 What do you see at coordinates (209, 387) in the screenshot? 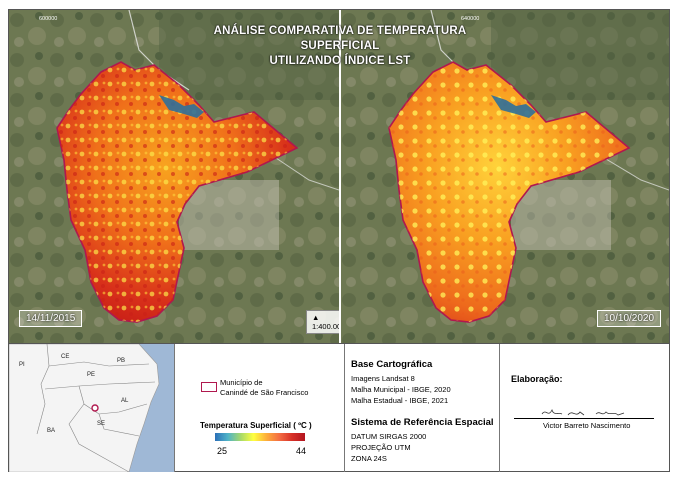
I see `municipality-legend-swatch` at bounding box center [209, 387].